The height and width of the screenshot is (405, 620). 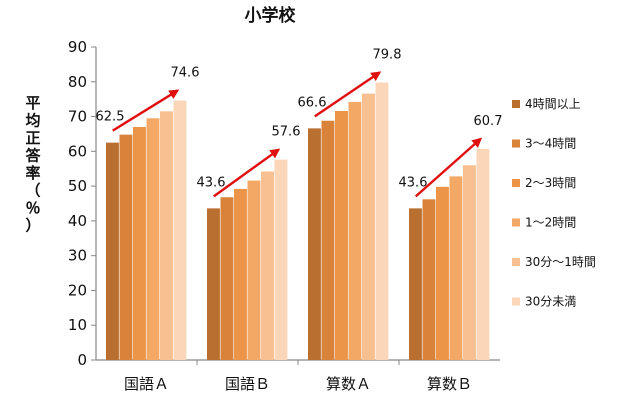 What do you see at coordinates (32, 191) in the screenshot?
I see `y-axis-label-char: （` at bounding box center [32, 191].